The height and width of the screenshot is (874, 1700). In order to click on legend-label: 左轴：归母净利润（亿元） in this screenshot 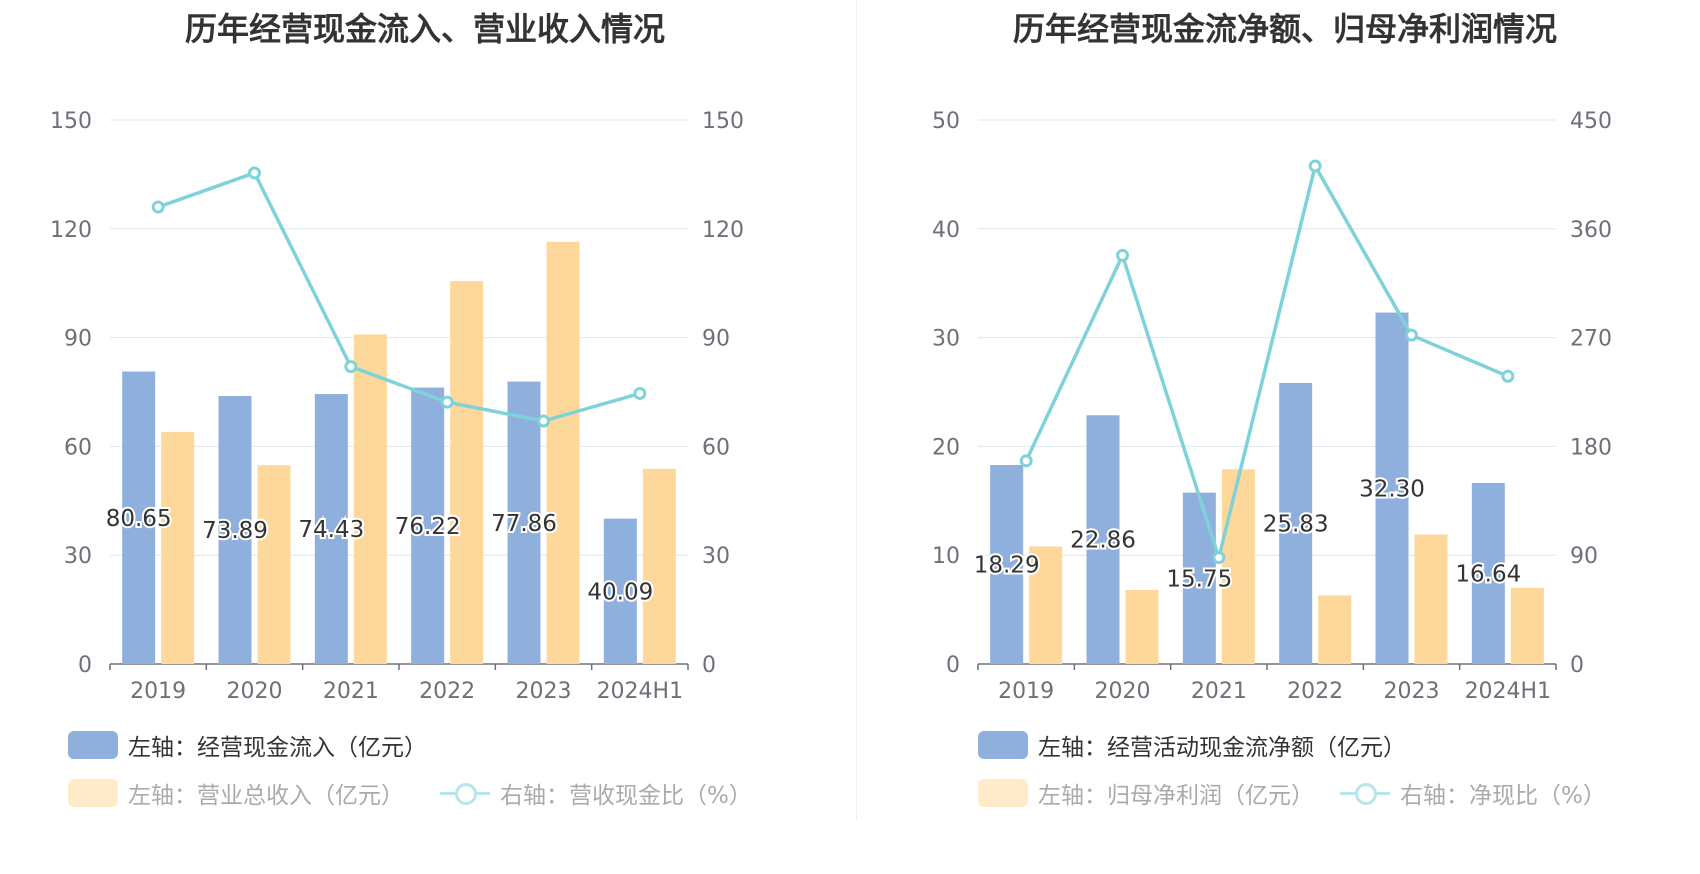, I will do `click(1176, 796)`.